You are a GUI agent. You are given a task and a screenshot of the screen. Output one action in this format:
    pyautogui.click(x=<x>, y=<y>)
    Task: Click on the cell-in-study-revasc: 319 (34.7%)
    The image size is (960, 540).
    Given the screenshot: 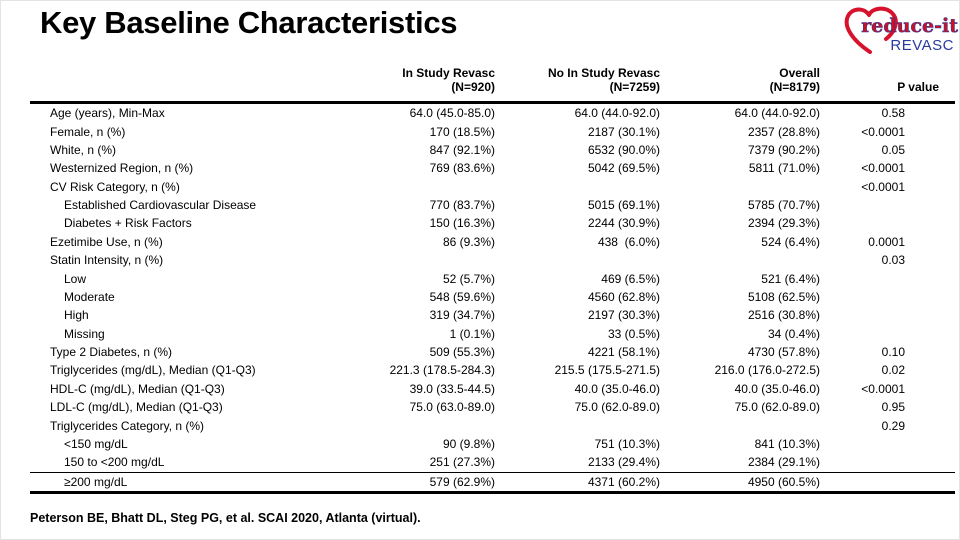 What is the action you would take?
    pyautogui.click(x=462, y=315)
    